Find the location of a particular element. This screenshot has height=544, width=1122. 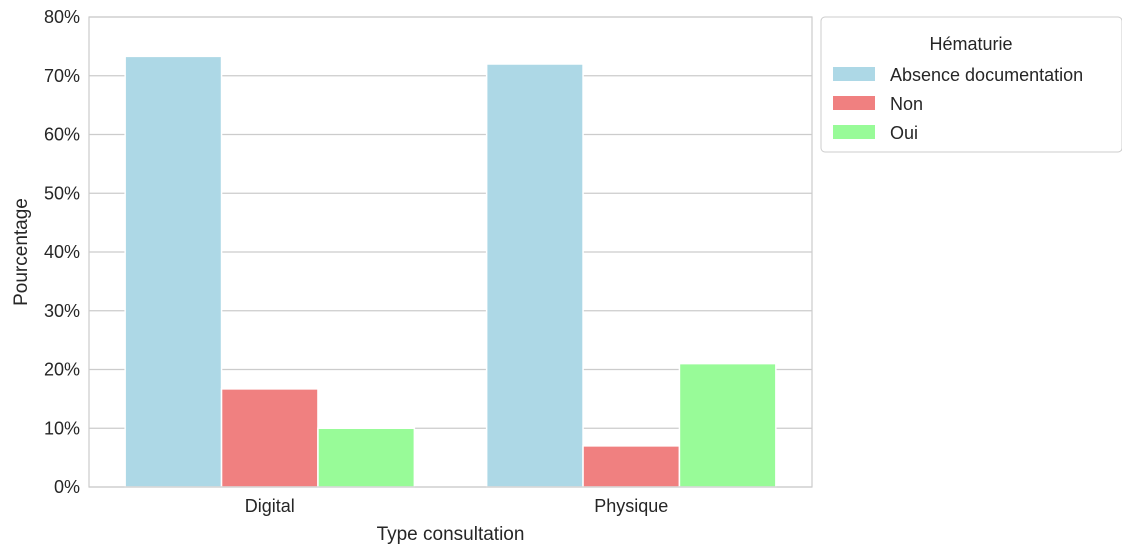

legend-item-label: Non is located at coordinates (906, 104).